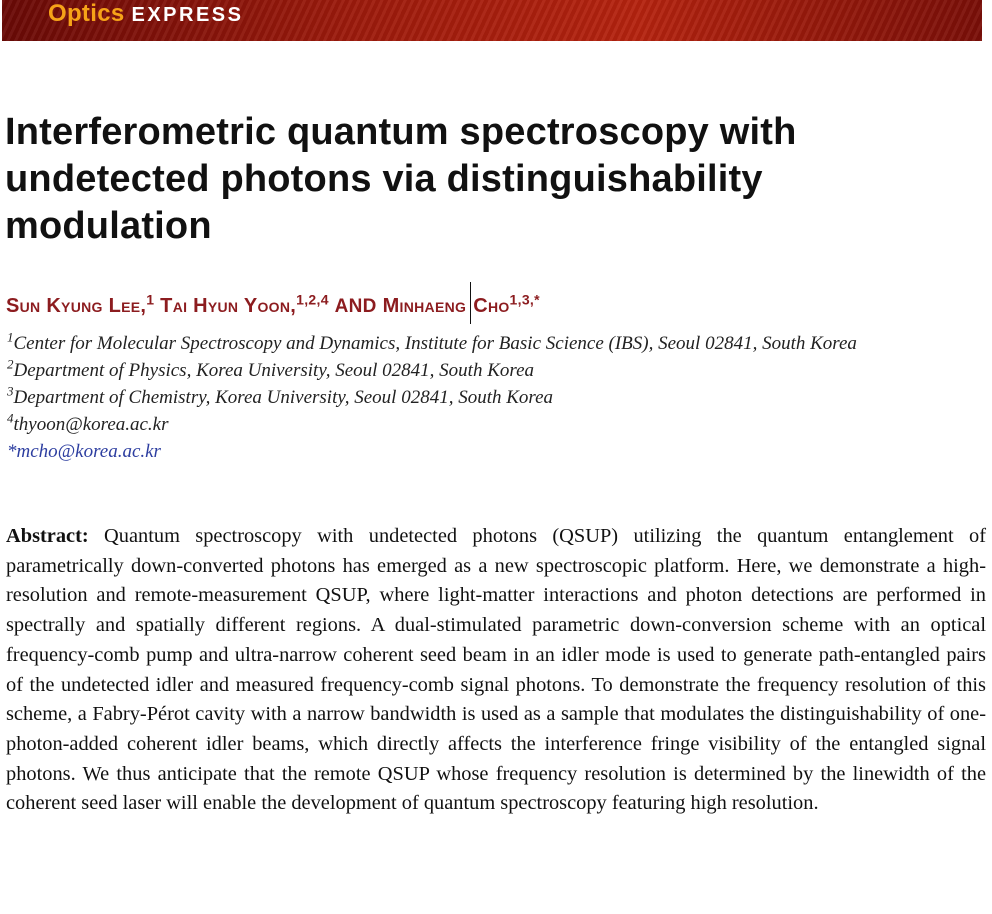  I want to click on affiliation-number: 2, so click(10, 364).